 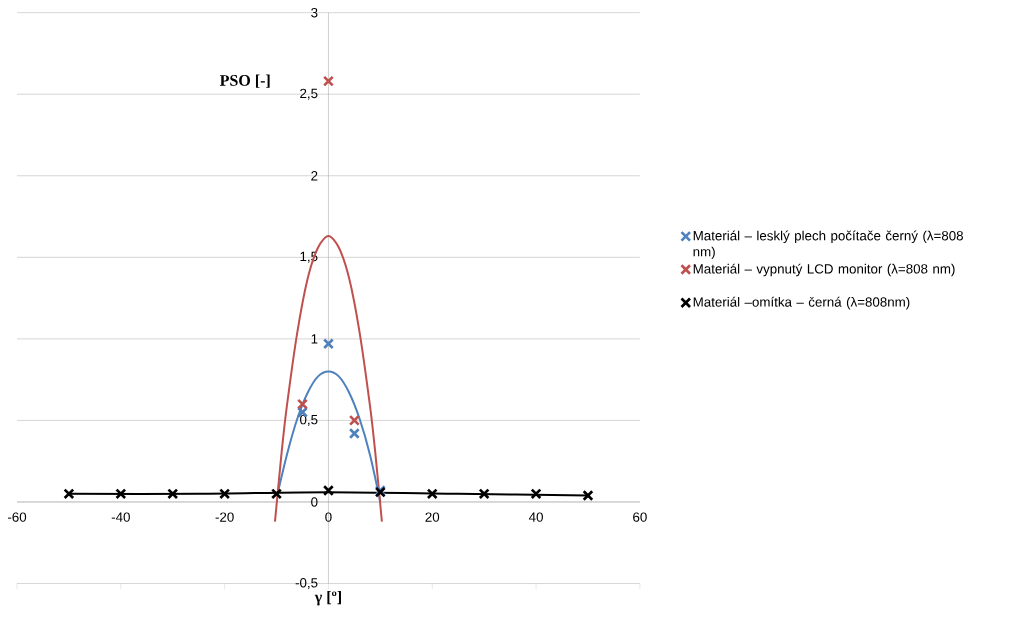 What do you see at coordinates (824, 270) in the screenshot?
I see `legend-label: Materiál – vypnutý LCD monitor (λ=808 nm)` at bounding box center [824, 270].